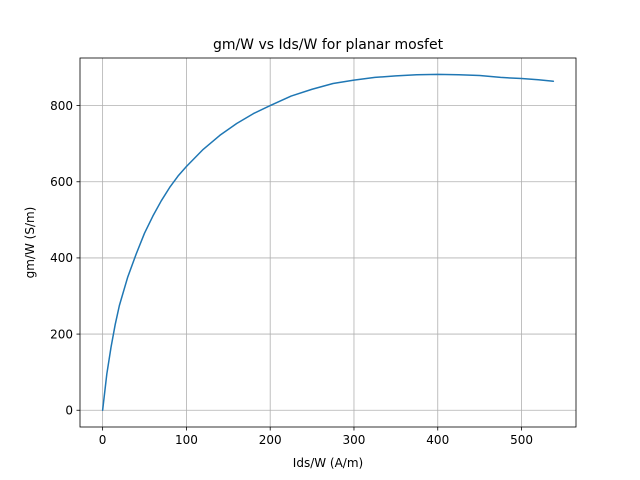  I want to click on x-tick-label: 100, so click(186, 440).